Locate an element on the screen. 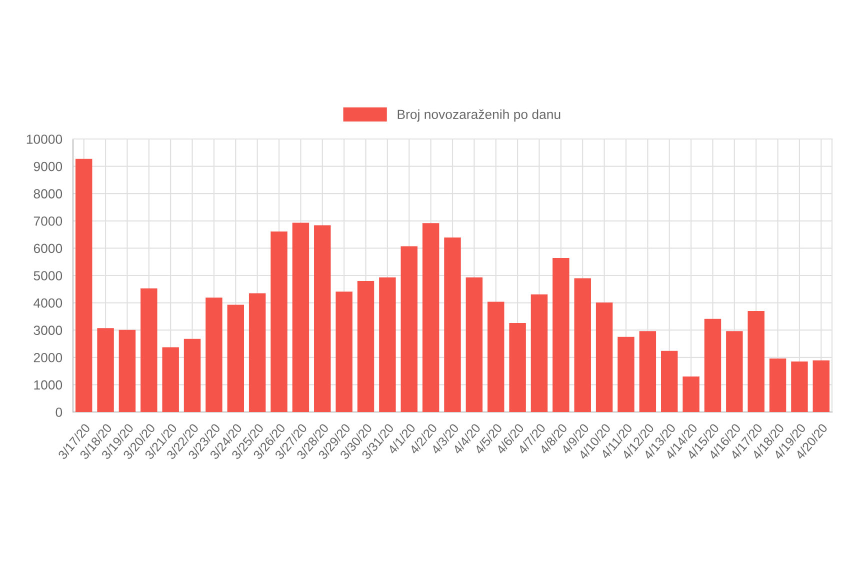 The image size is (850, 566). y-tick-label: 5000 is located at coordinates (48, 275).